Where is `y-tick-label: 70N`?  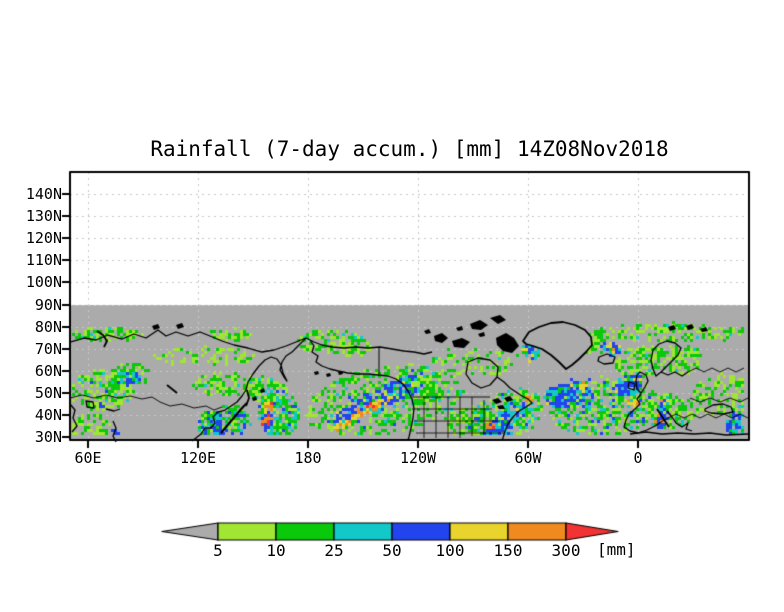 y-tick-label: 70N is located at coordinates (48, 349).